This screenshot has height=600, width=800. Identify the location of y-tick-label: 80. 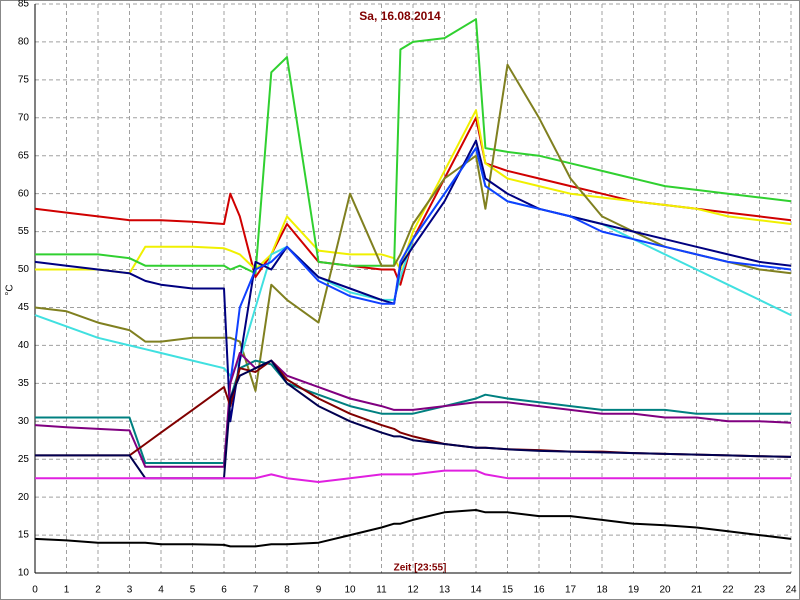
(24, 42).